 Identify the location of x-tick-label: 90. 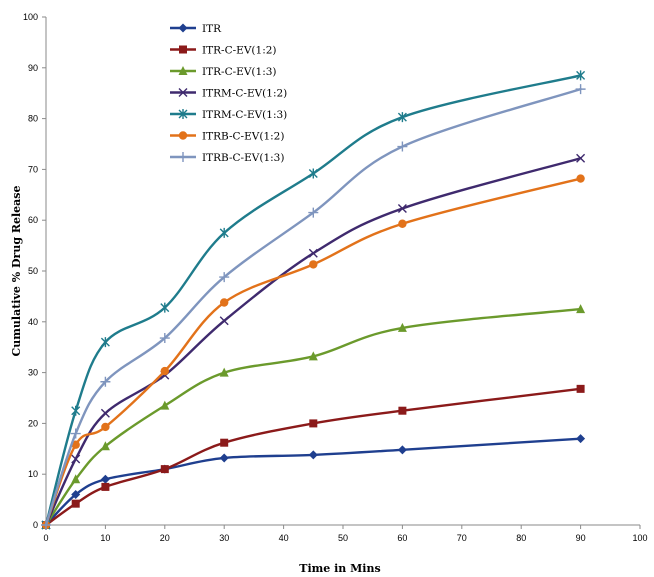
(581, 538).